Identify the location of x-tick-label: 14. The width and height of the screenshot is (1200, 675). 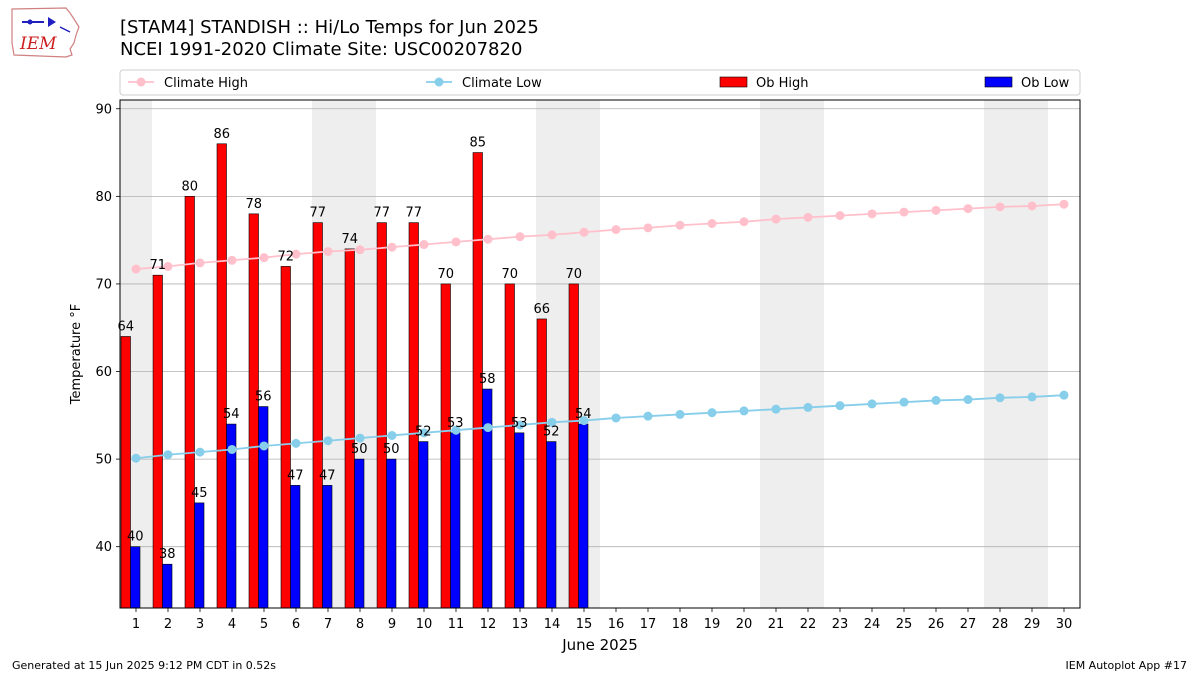
(552, 624).